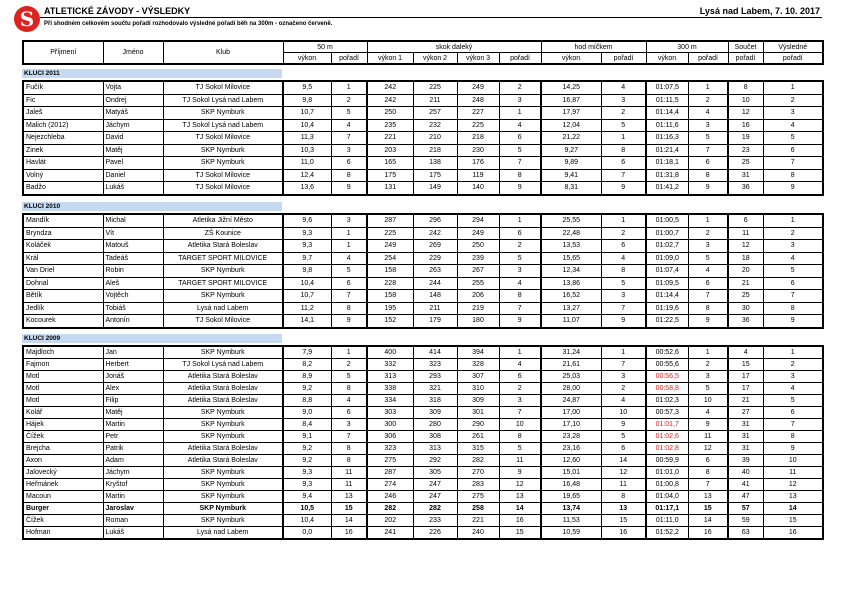 The height and width of the screenshot is (595, 842). Describe the element at coordinates (708, 175) in the screenshot. I see `cell-300m-rank: 8` at that location.